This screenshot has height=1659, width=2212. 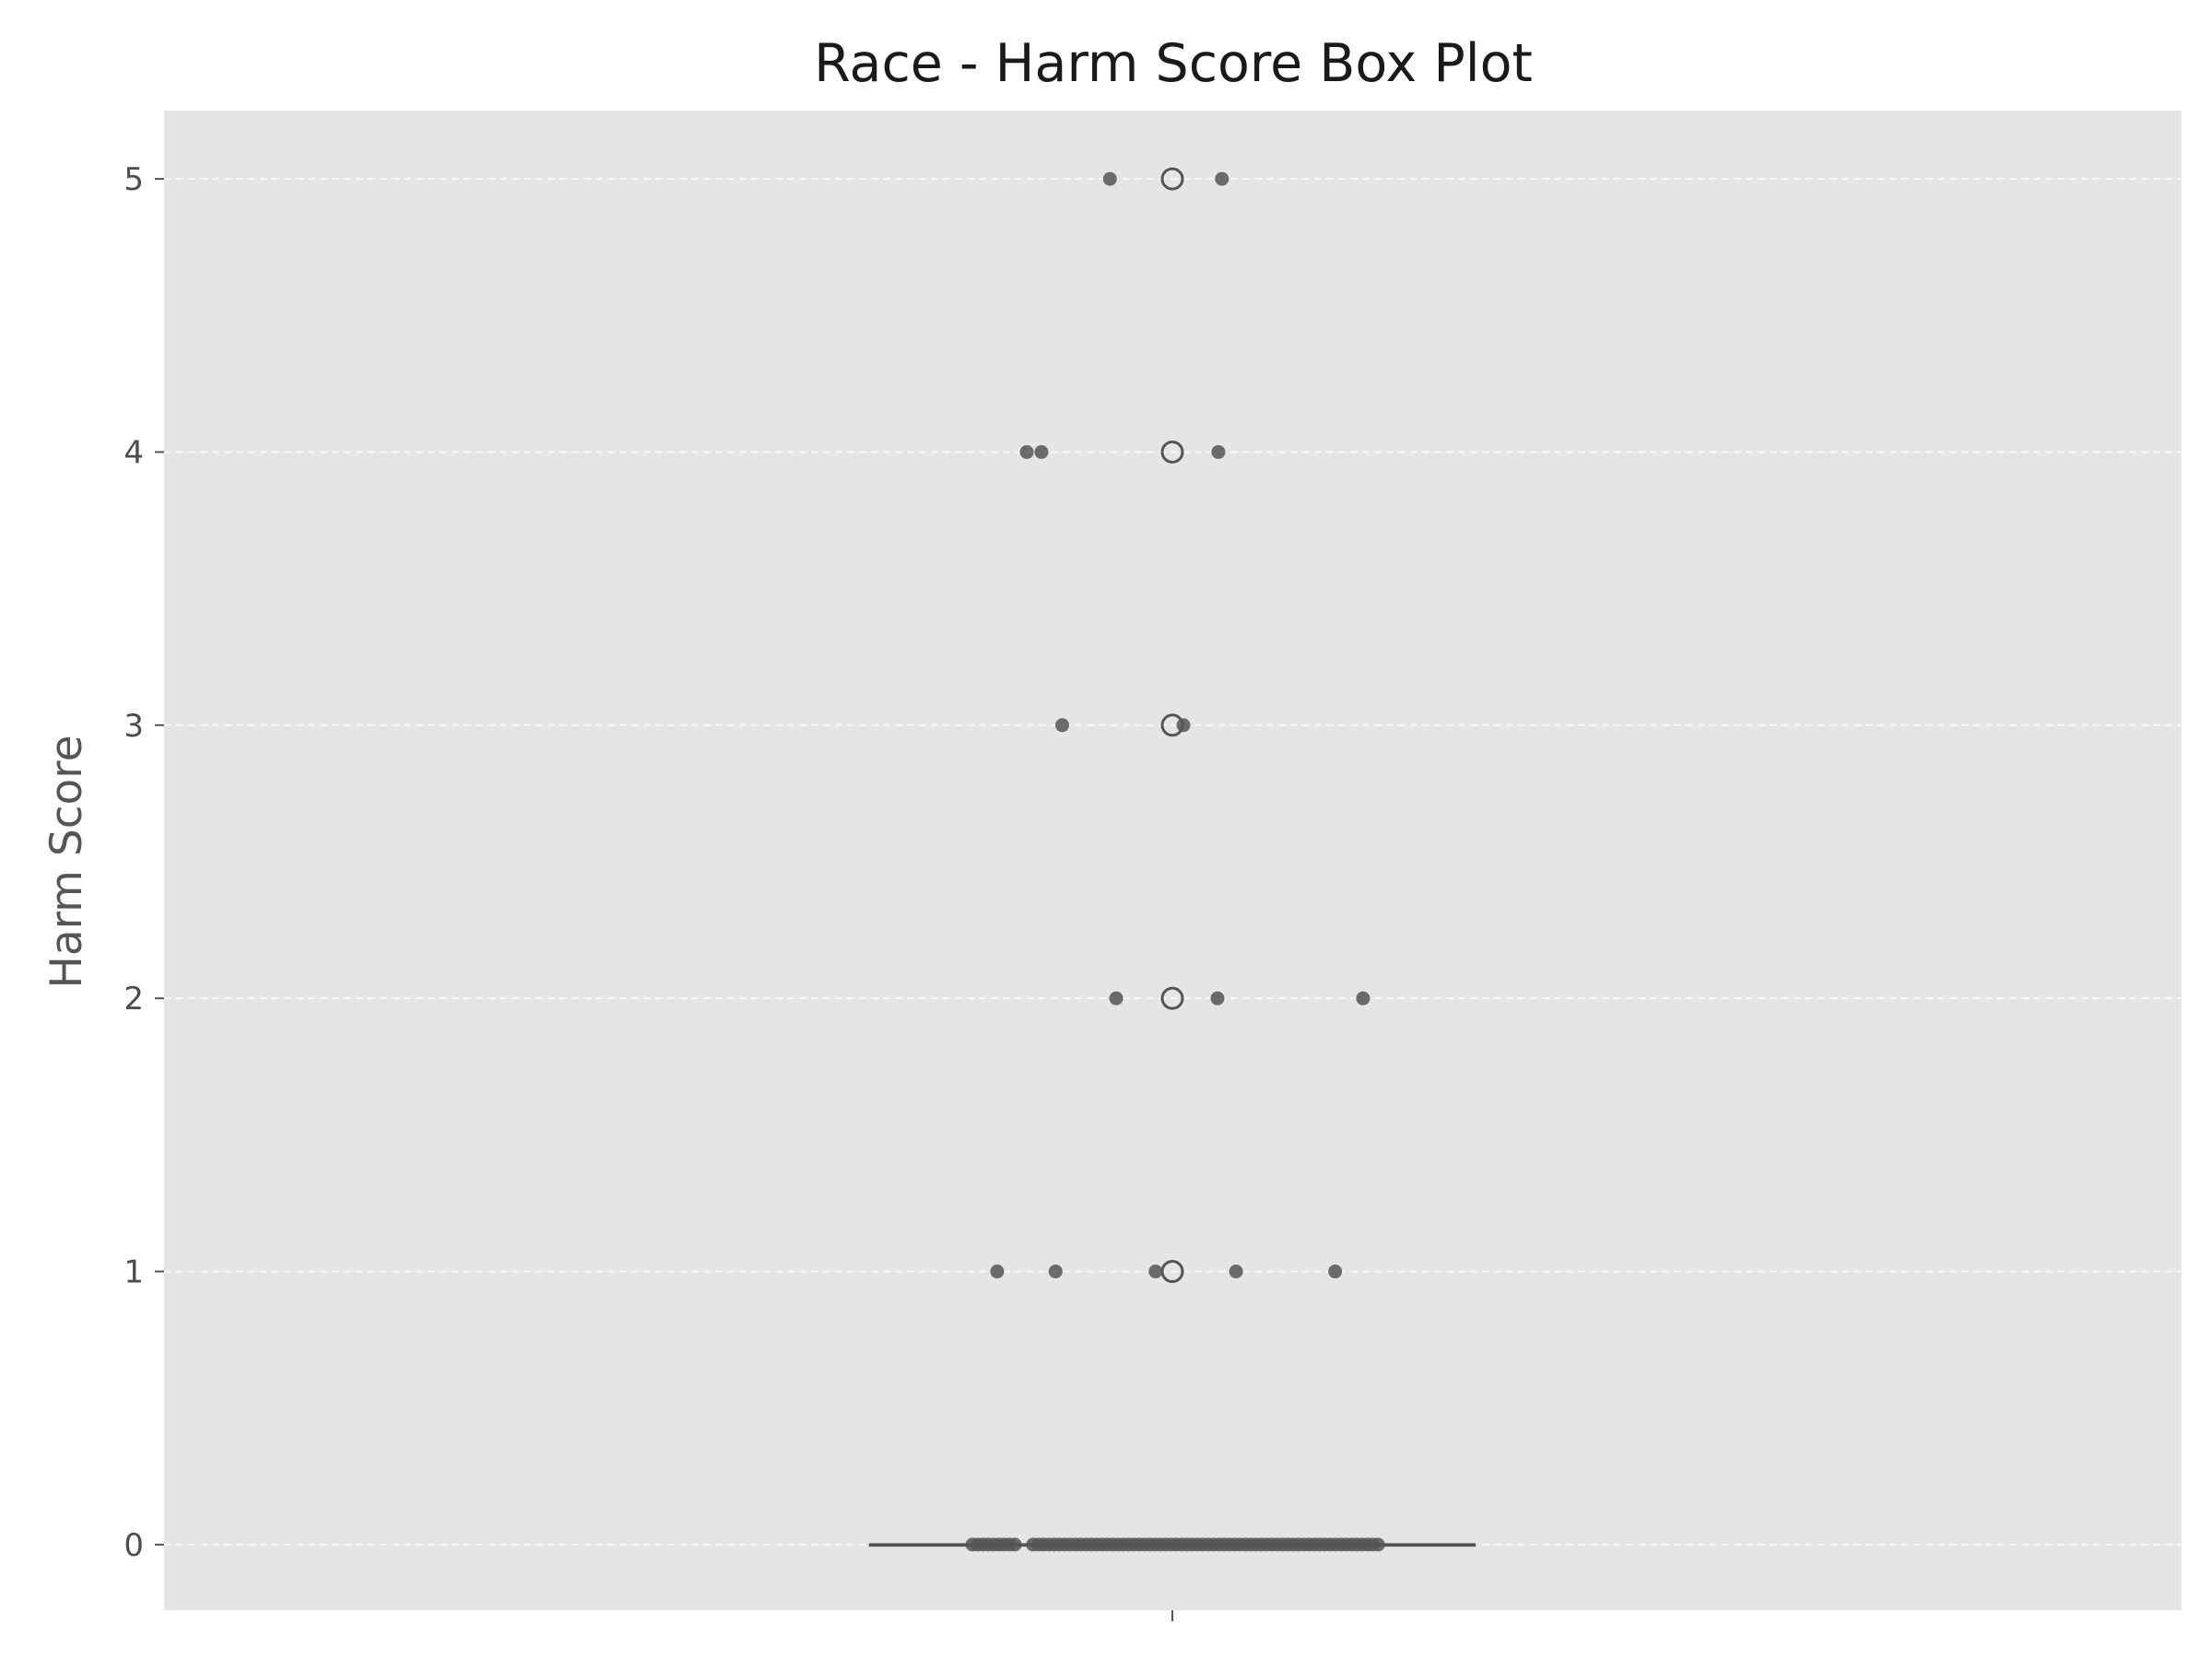 I want to click on y-tick-label: 5, so click(x=134, y=179).